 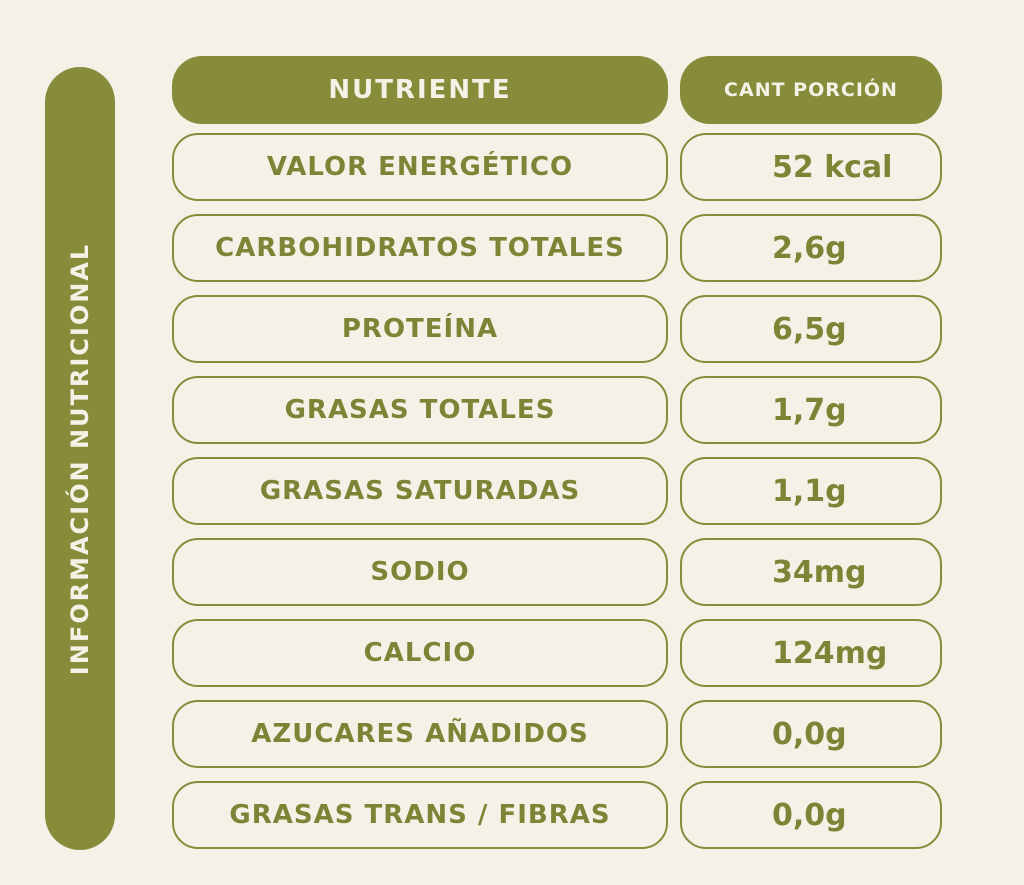 What do you see at coordinates (80, 458) in the screenshot?
I see `side-title-bar: INFORMACIÓN NUTRICIONAL` at bounding box center [80, 458].